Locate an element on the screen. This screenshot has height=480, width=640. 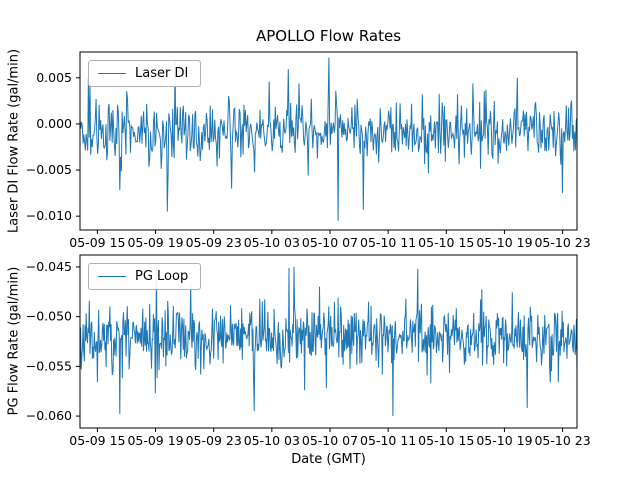
svg-text: 0.000 is located at coordinates (54, 123).